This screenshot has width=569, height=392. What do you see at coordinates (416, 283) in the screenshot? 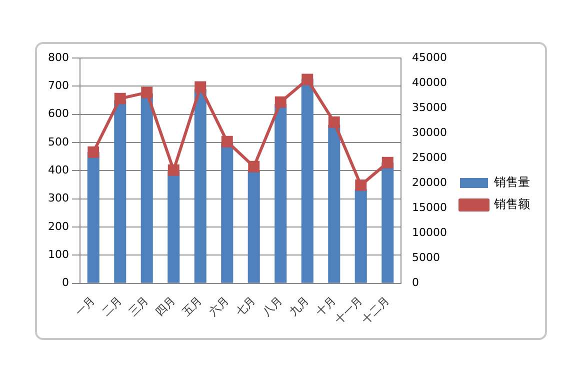
I see `y2-tick-label: 0` at bounding box center [416, 283].